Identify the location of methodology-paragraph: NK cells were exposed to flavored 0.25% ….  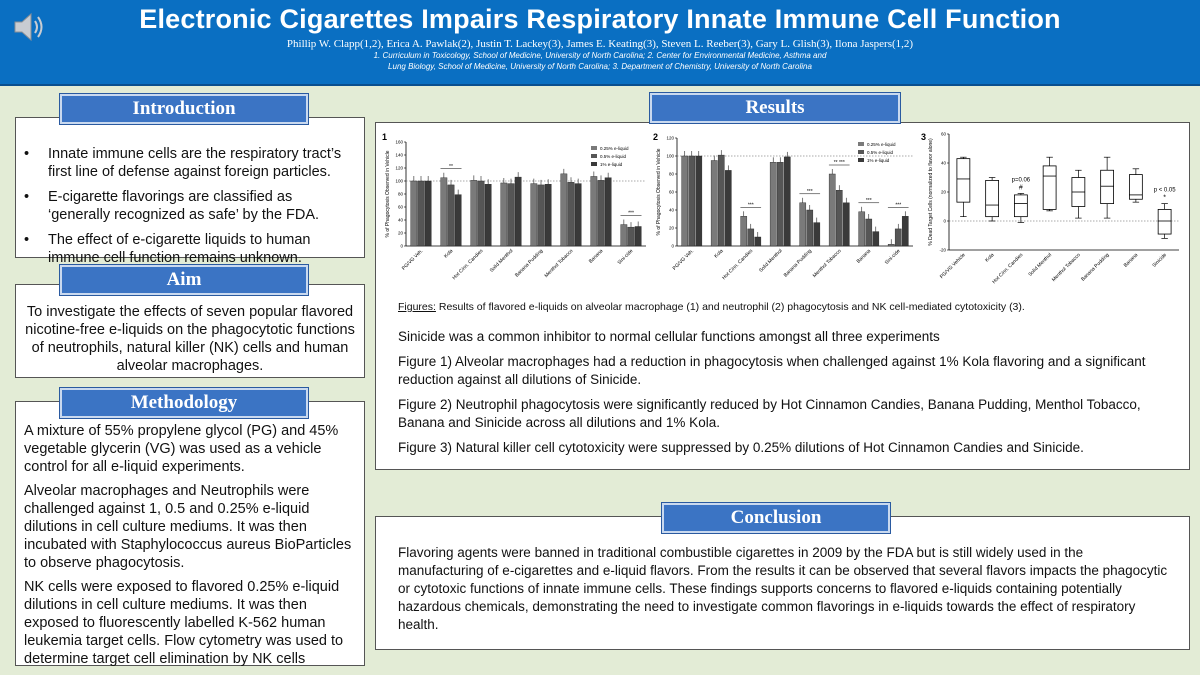
(184, 623).